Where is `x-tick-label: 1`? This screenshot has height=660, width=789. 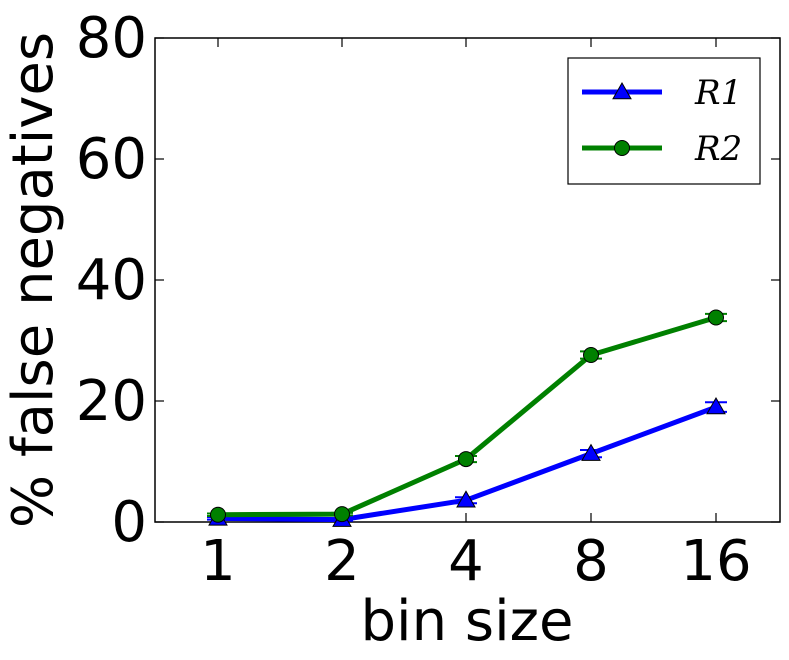 x-tick-label: 1 is located at coordinates (218, 561).